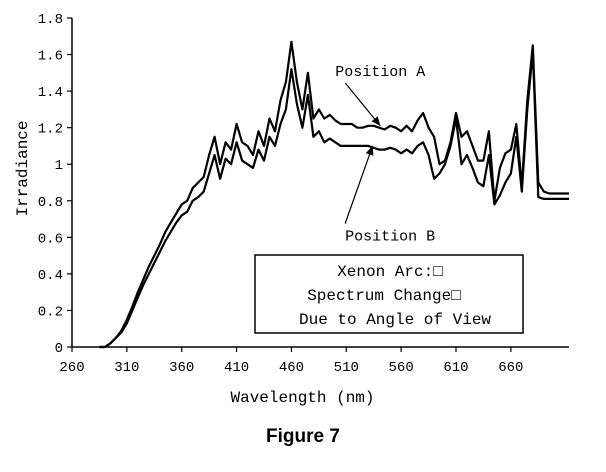 The image size is (606, 472). I want to click on annotation-label-position-b: Position B, so click(390, 237).